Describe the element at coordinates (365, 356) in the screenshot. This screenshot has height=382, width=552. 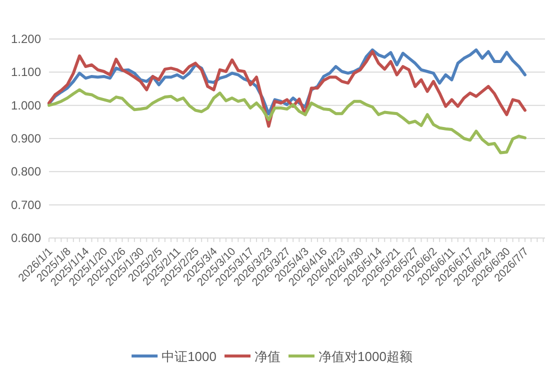
I see `legend-label: 净值对1000超额` at that location.